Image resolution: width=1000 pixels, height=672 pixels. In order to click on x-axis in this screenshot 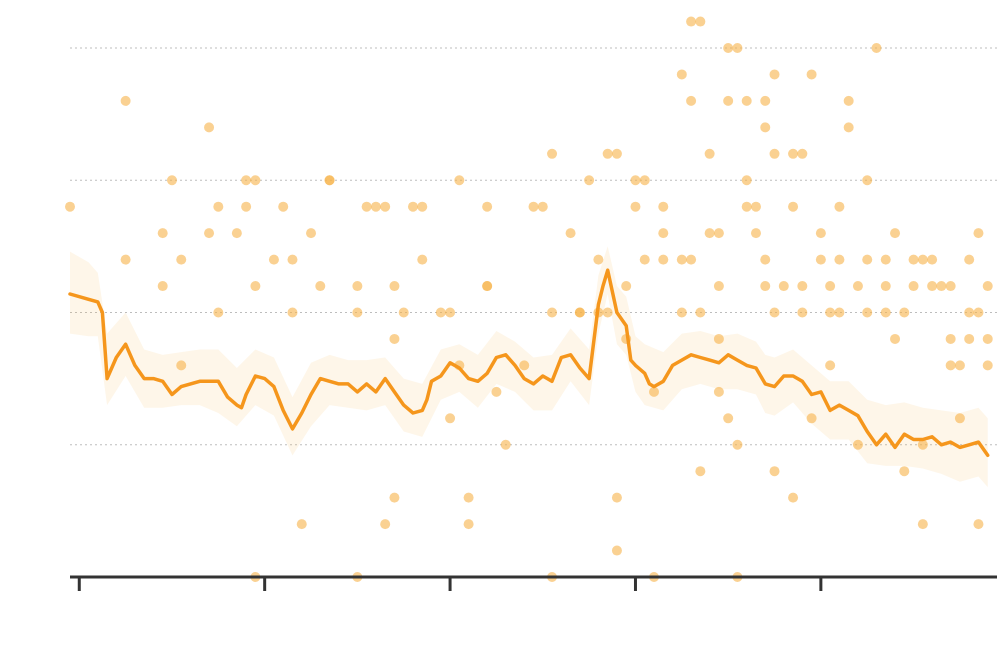, I will do `click(533, 583)`.